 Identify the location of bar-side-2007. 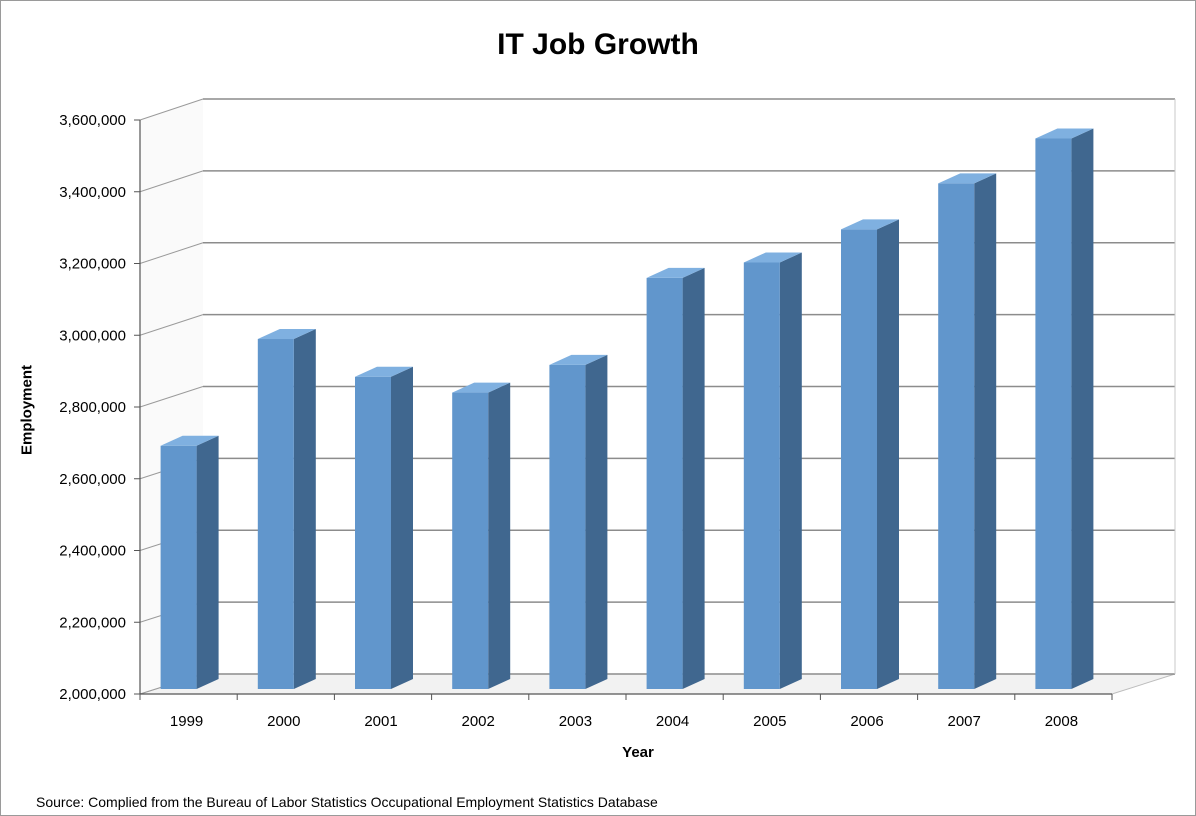
(985, 431).